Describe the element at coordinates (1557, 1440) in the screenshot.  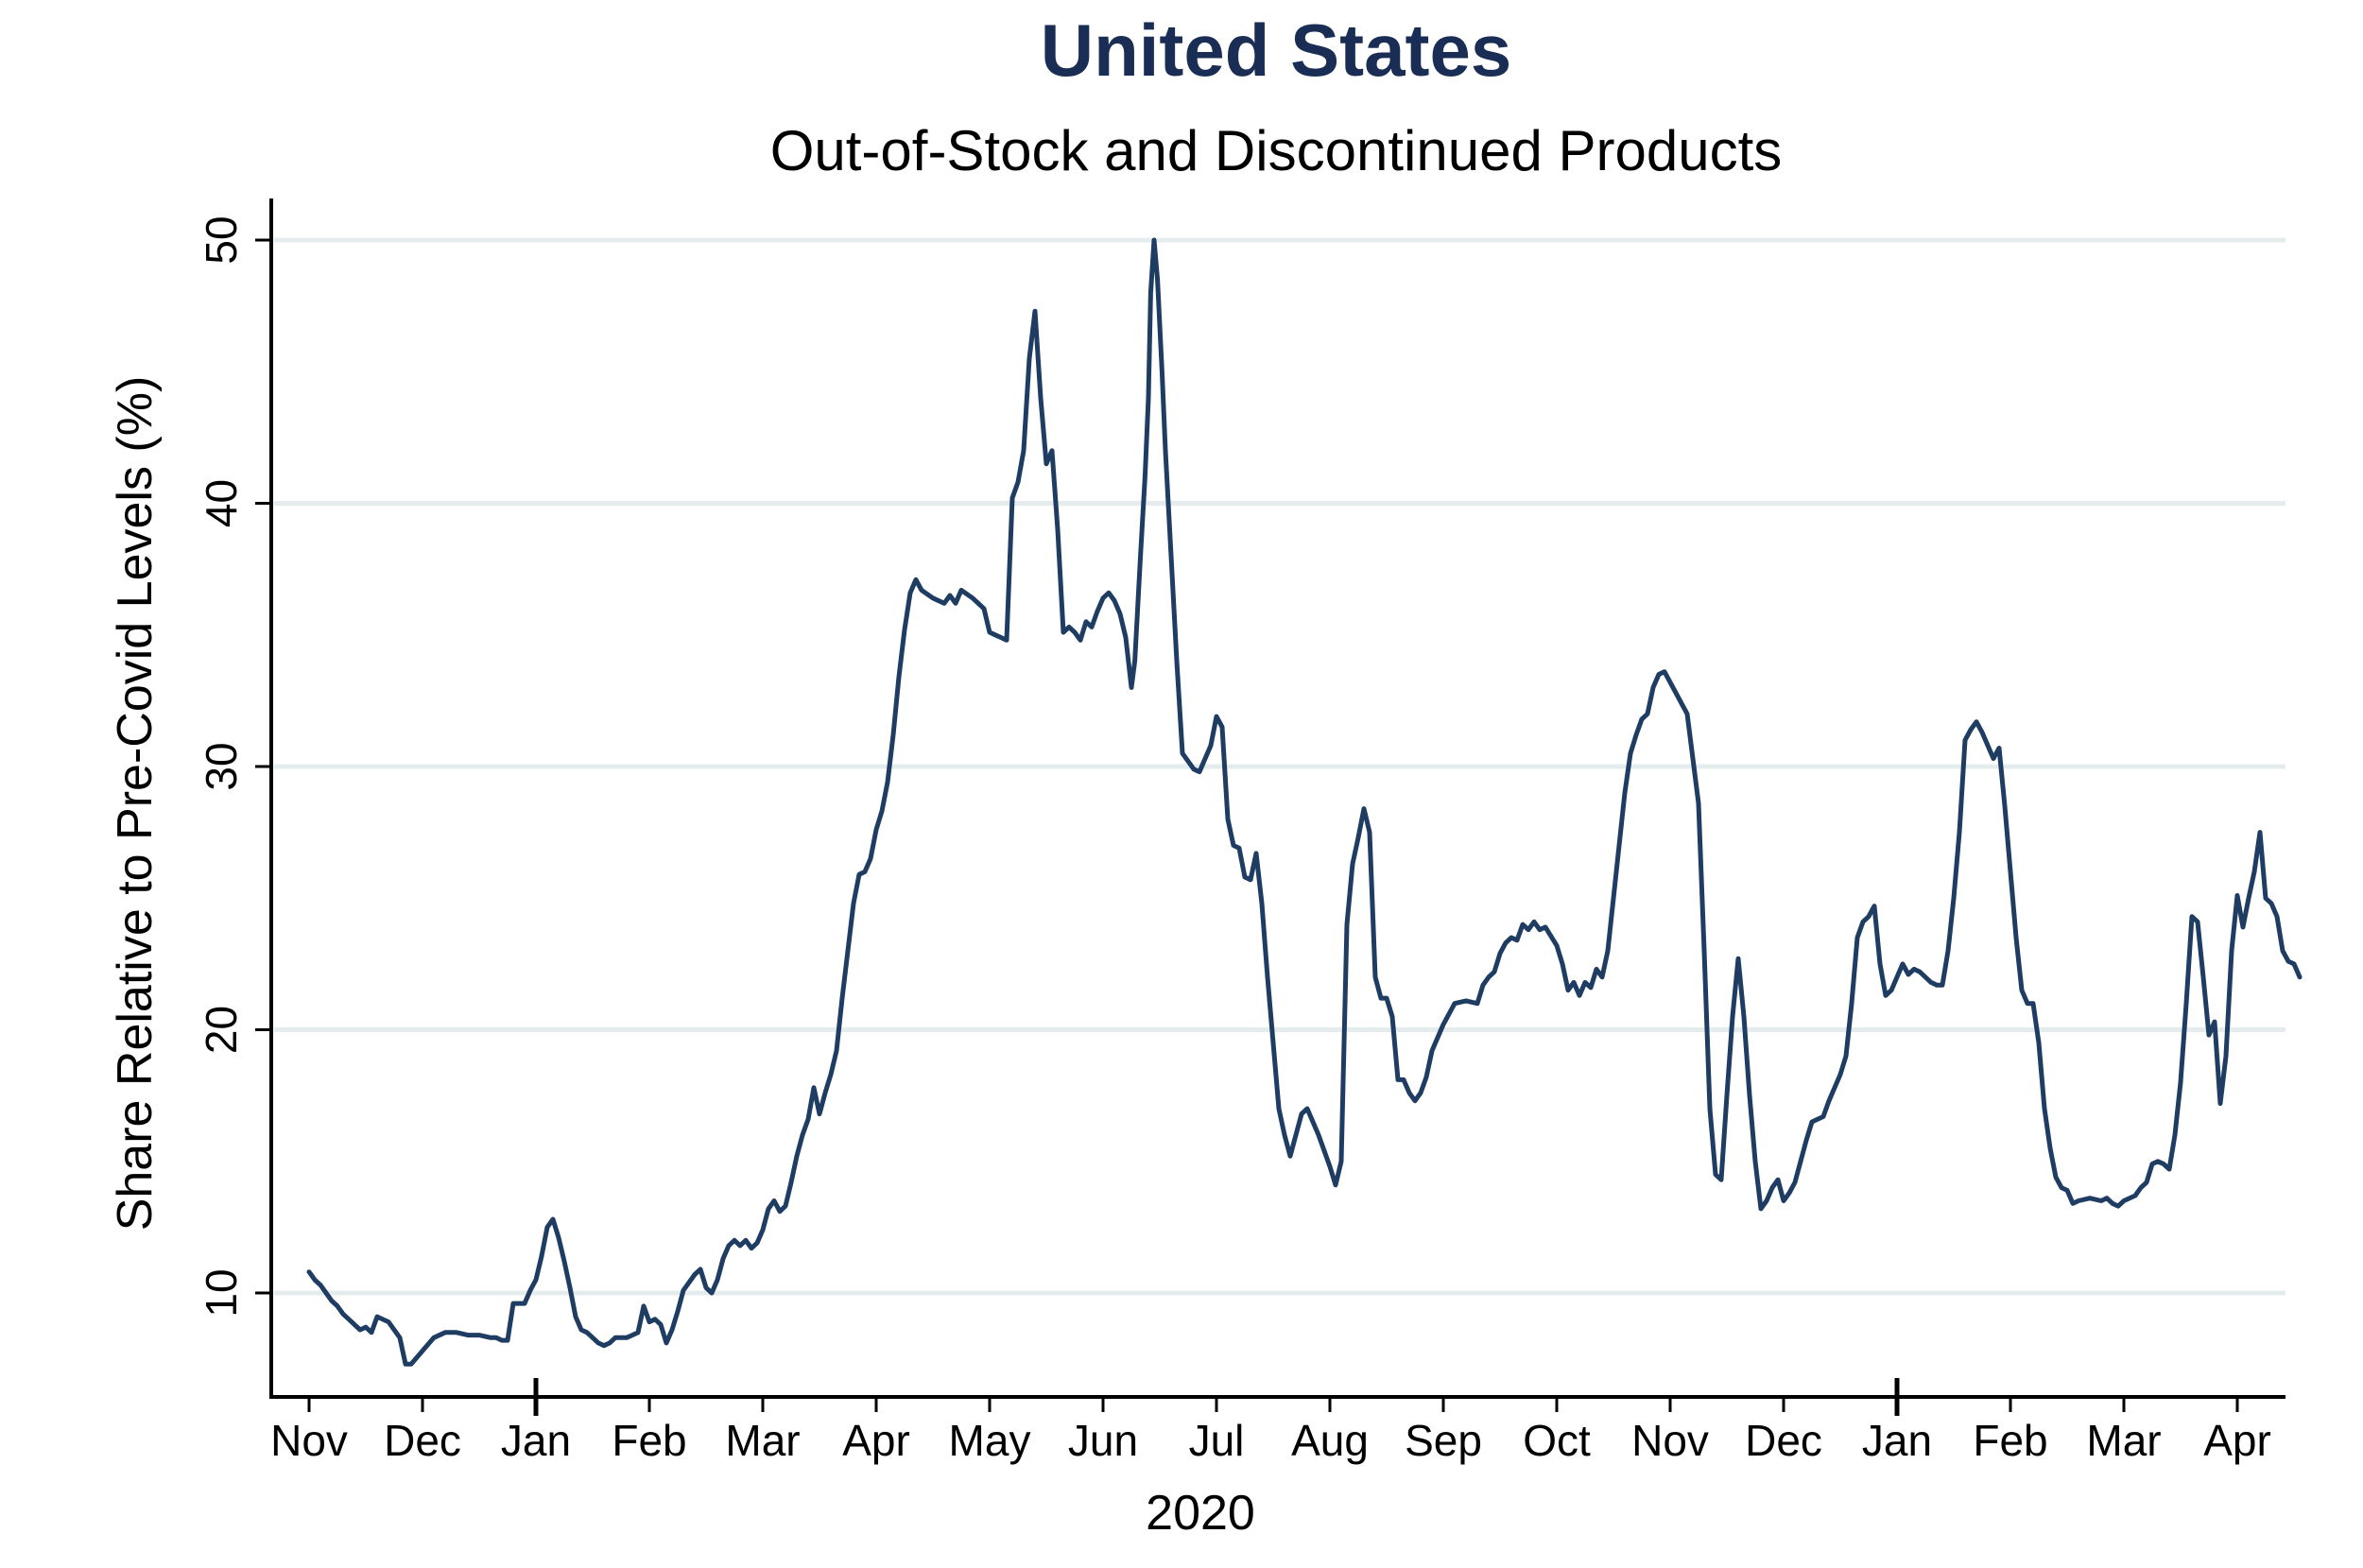
I see `x-tick-label: Oct` at that location.